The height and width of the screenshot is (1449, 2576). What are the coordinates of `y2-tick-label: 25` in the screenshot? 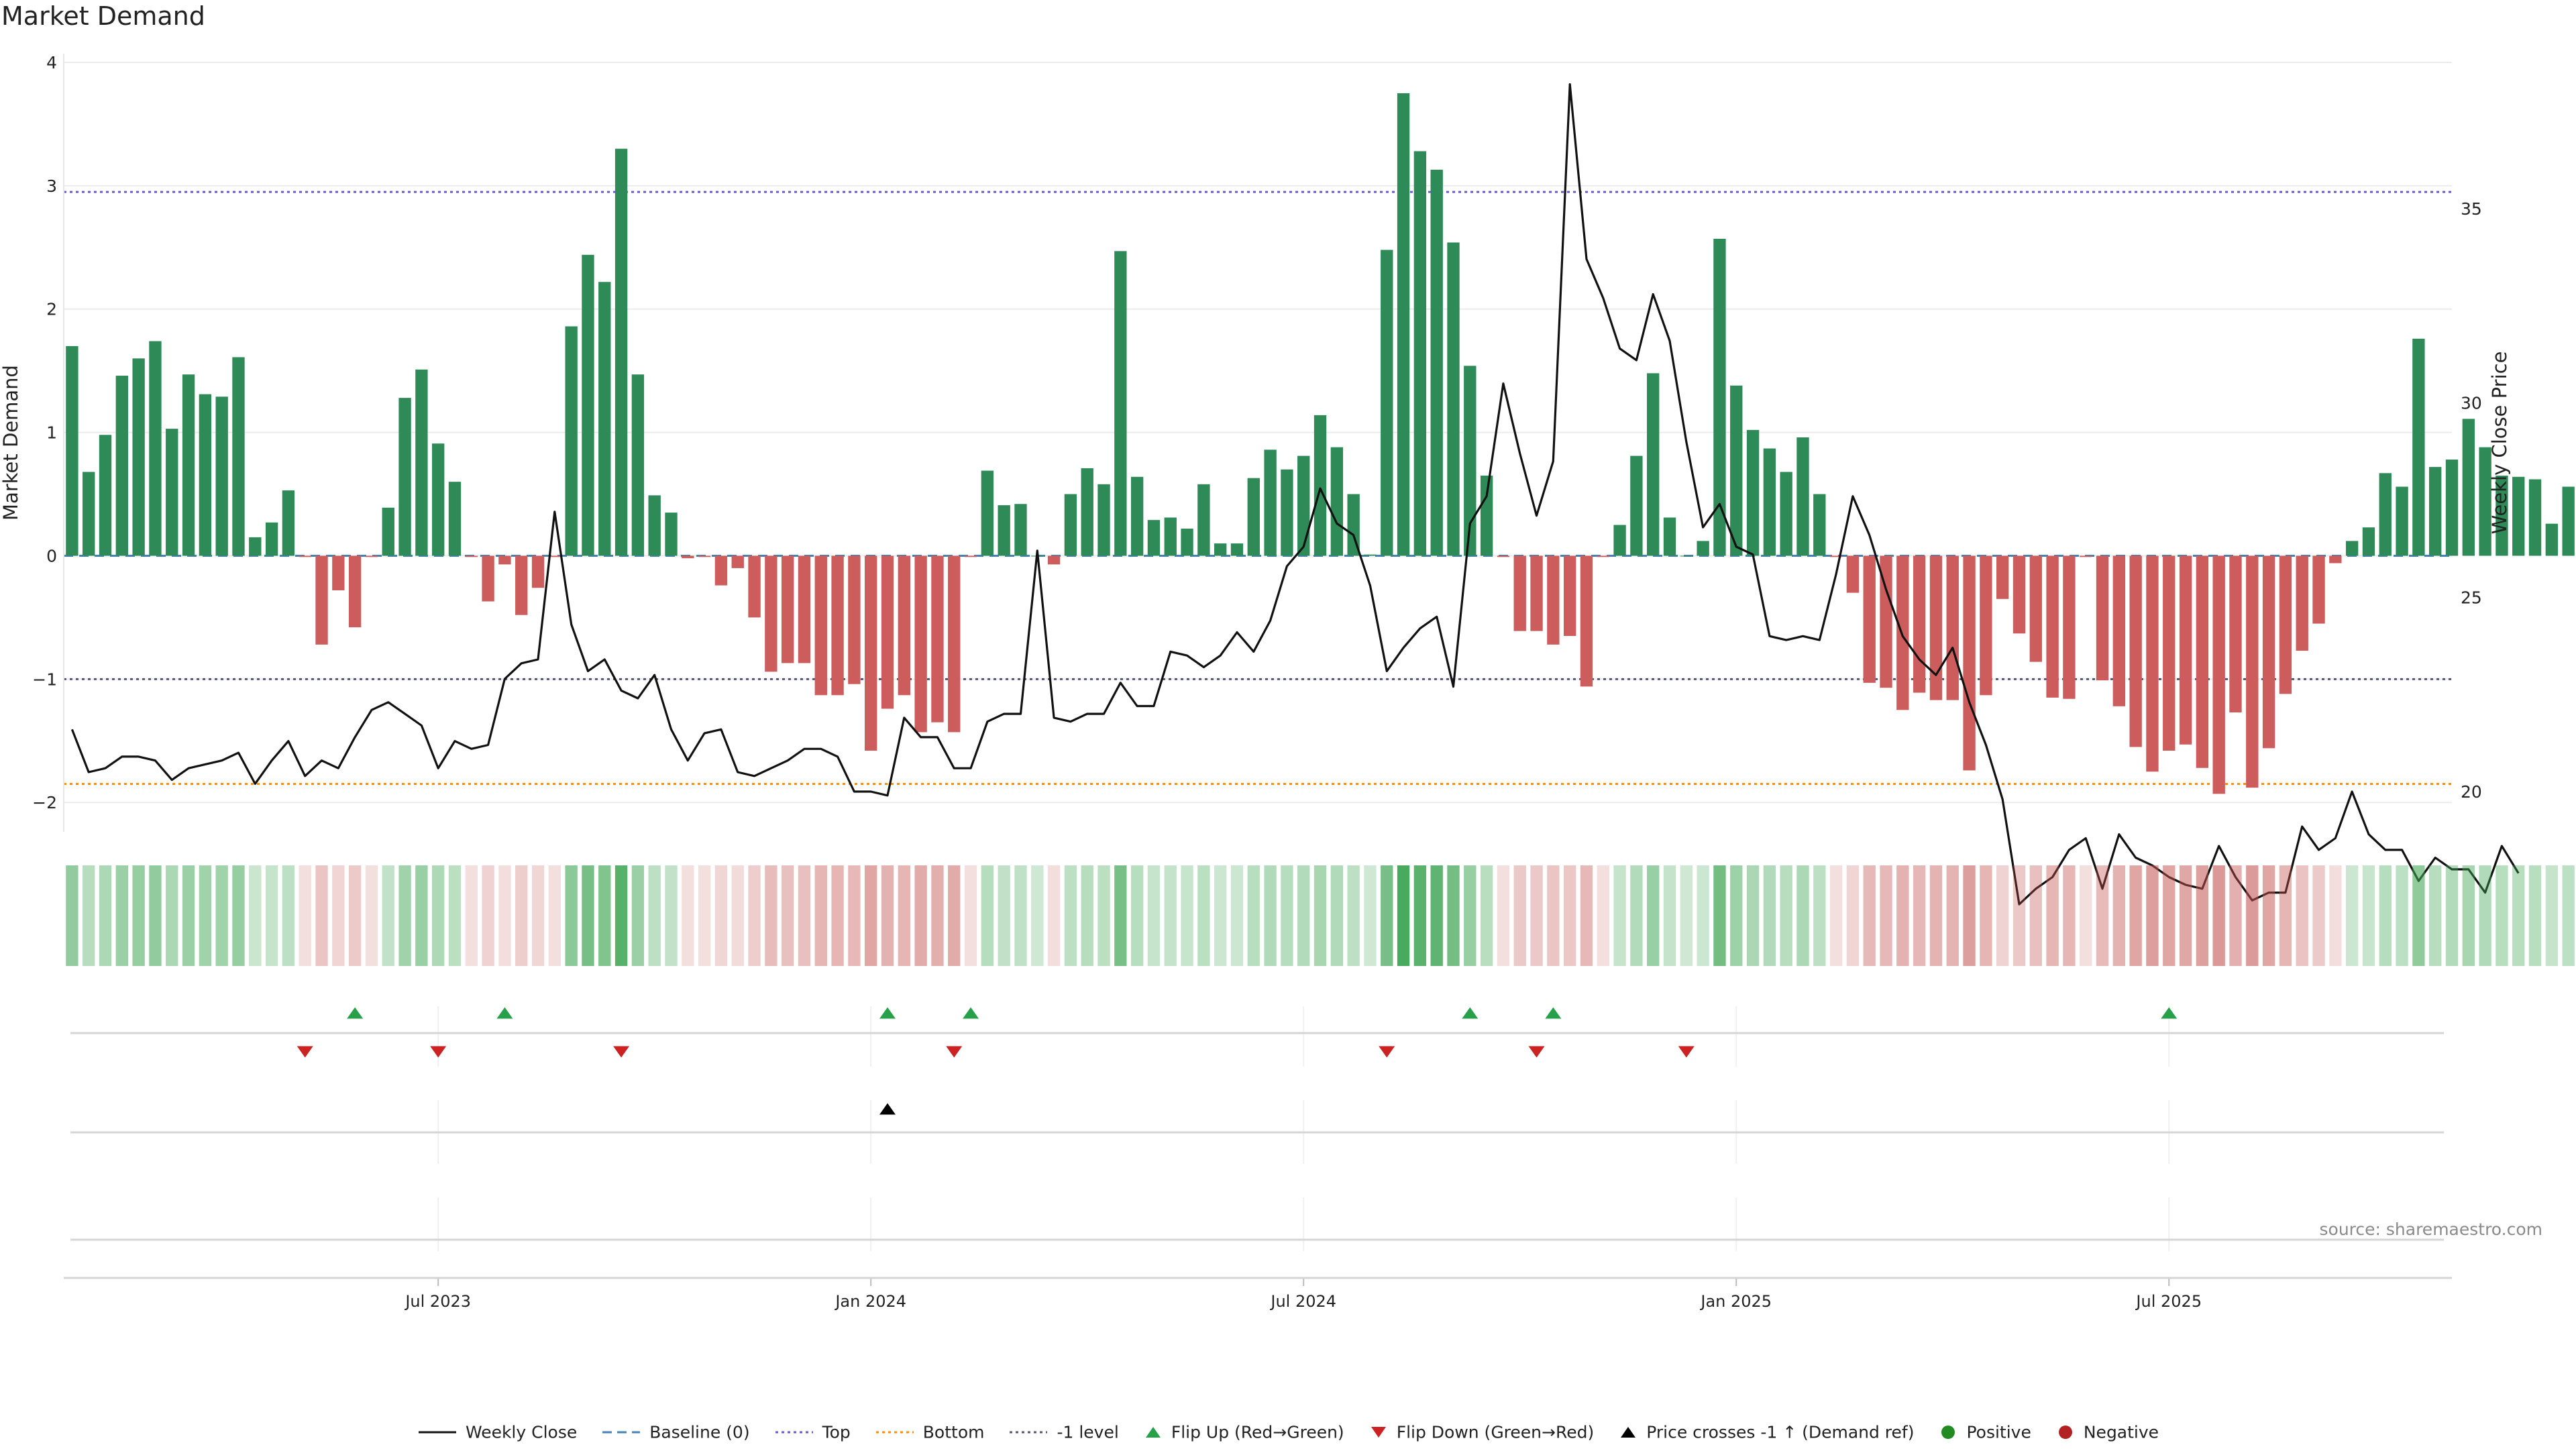 It's located at (2471, 597).